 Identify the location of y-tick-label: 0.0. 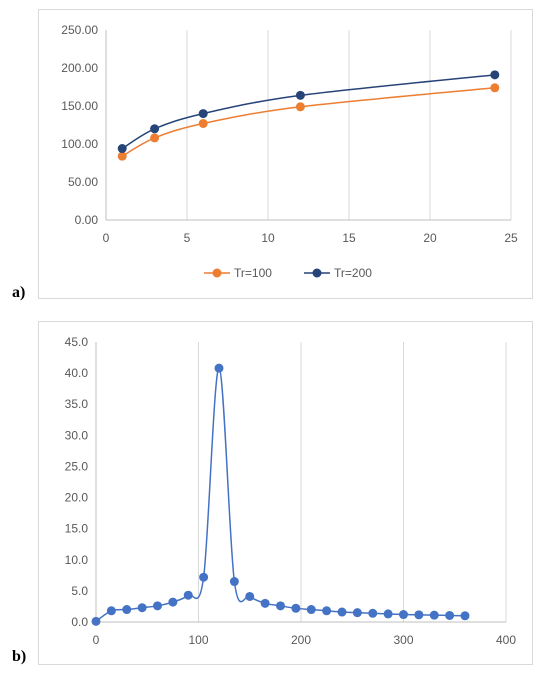
(79, 622).